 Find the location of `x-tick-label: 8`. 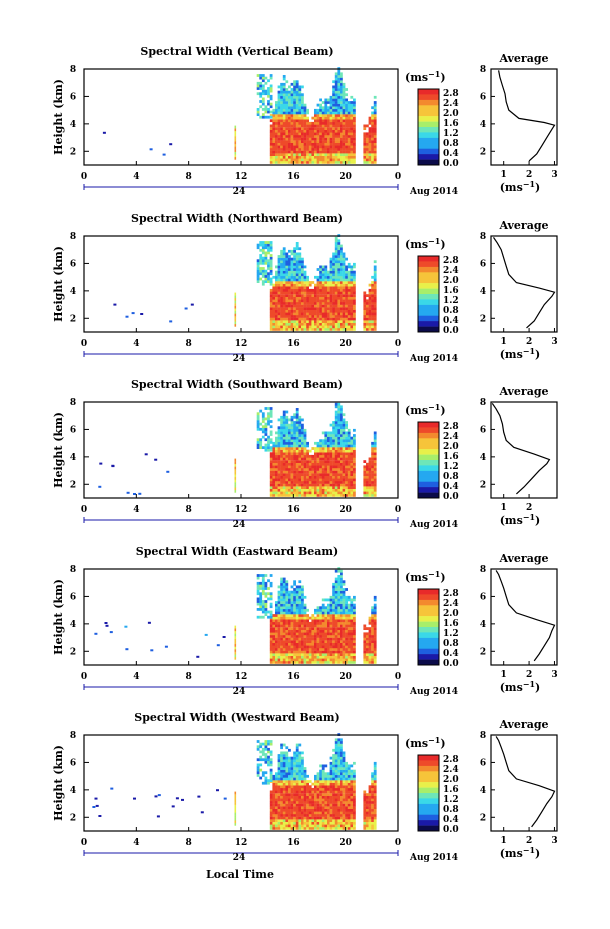

x-tick-label: 8 is located at coordinates (189, 344).